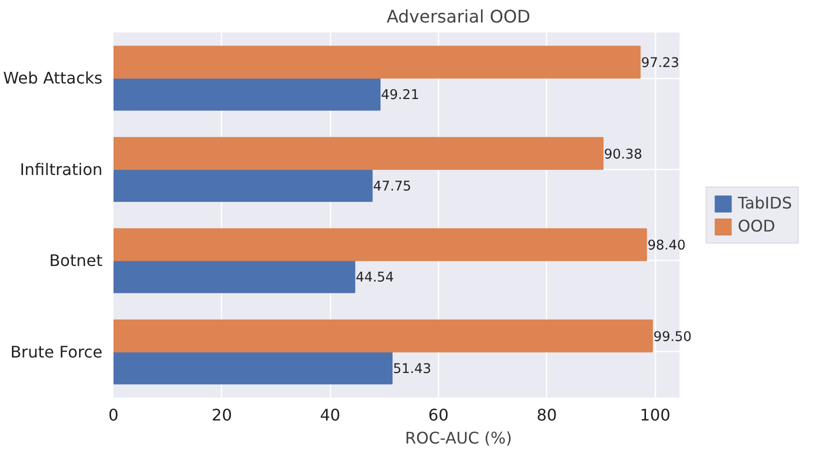 The width and height of the screenshot is (824, 473). What do you see at coordinates (623, 154) in the screenshot?
I see `data-label: 90.38` at bounding box center [623, 154].